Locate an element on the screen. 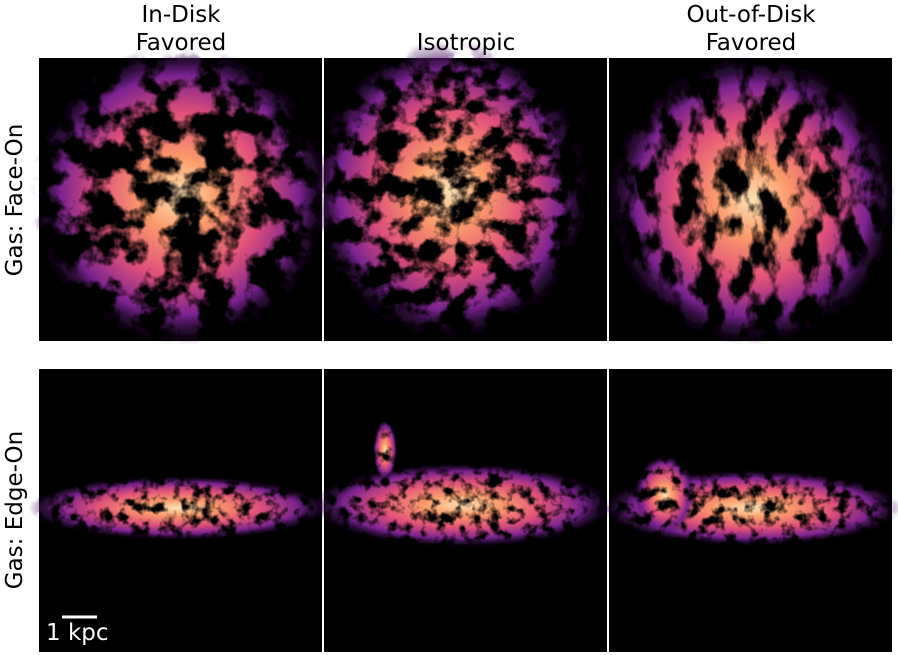  column-title: Out-of-Disk is located at coordinates (751, 15).